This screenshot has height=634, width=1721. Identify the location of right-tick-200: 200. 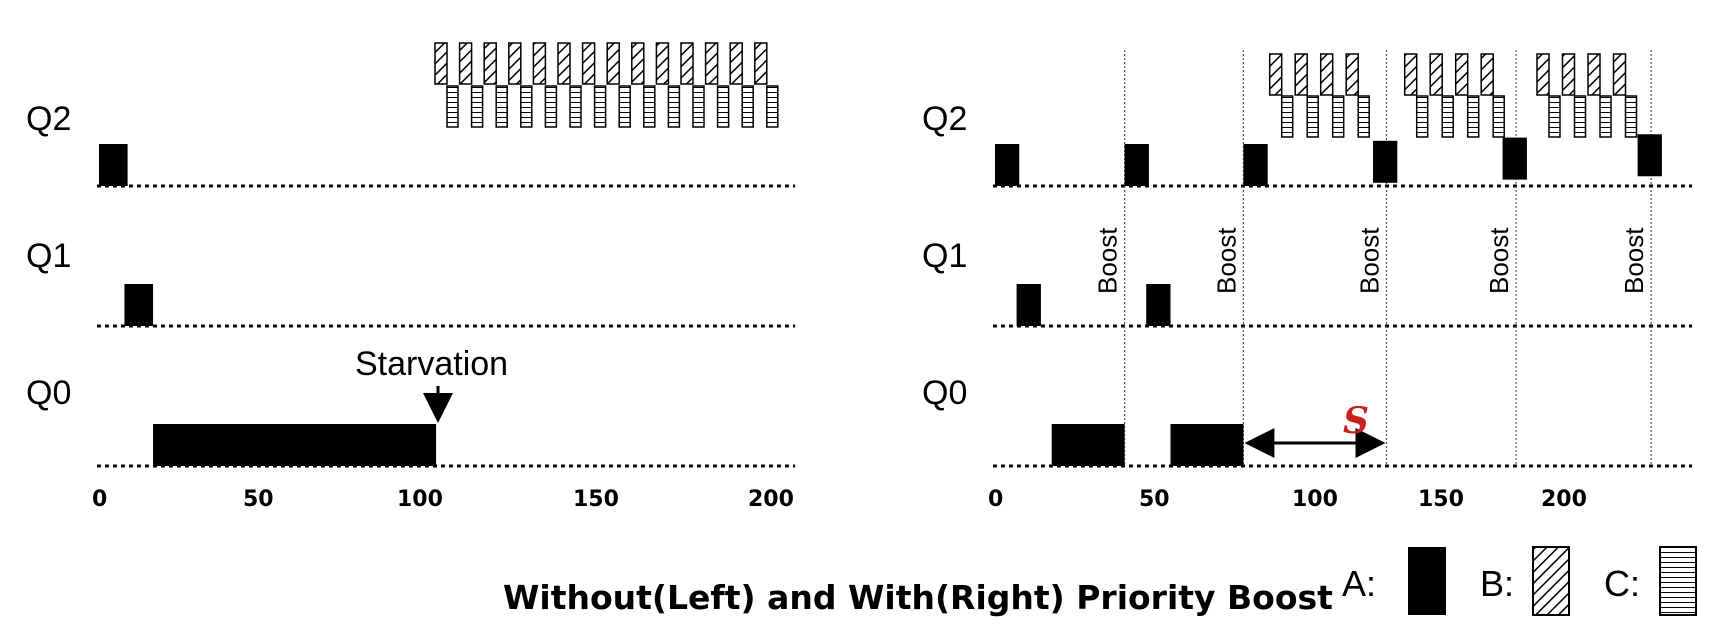
(1564, 499).